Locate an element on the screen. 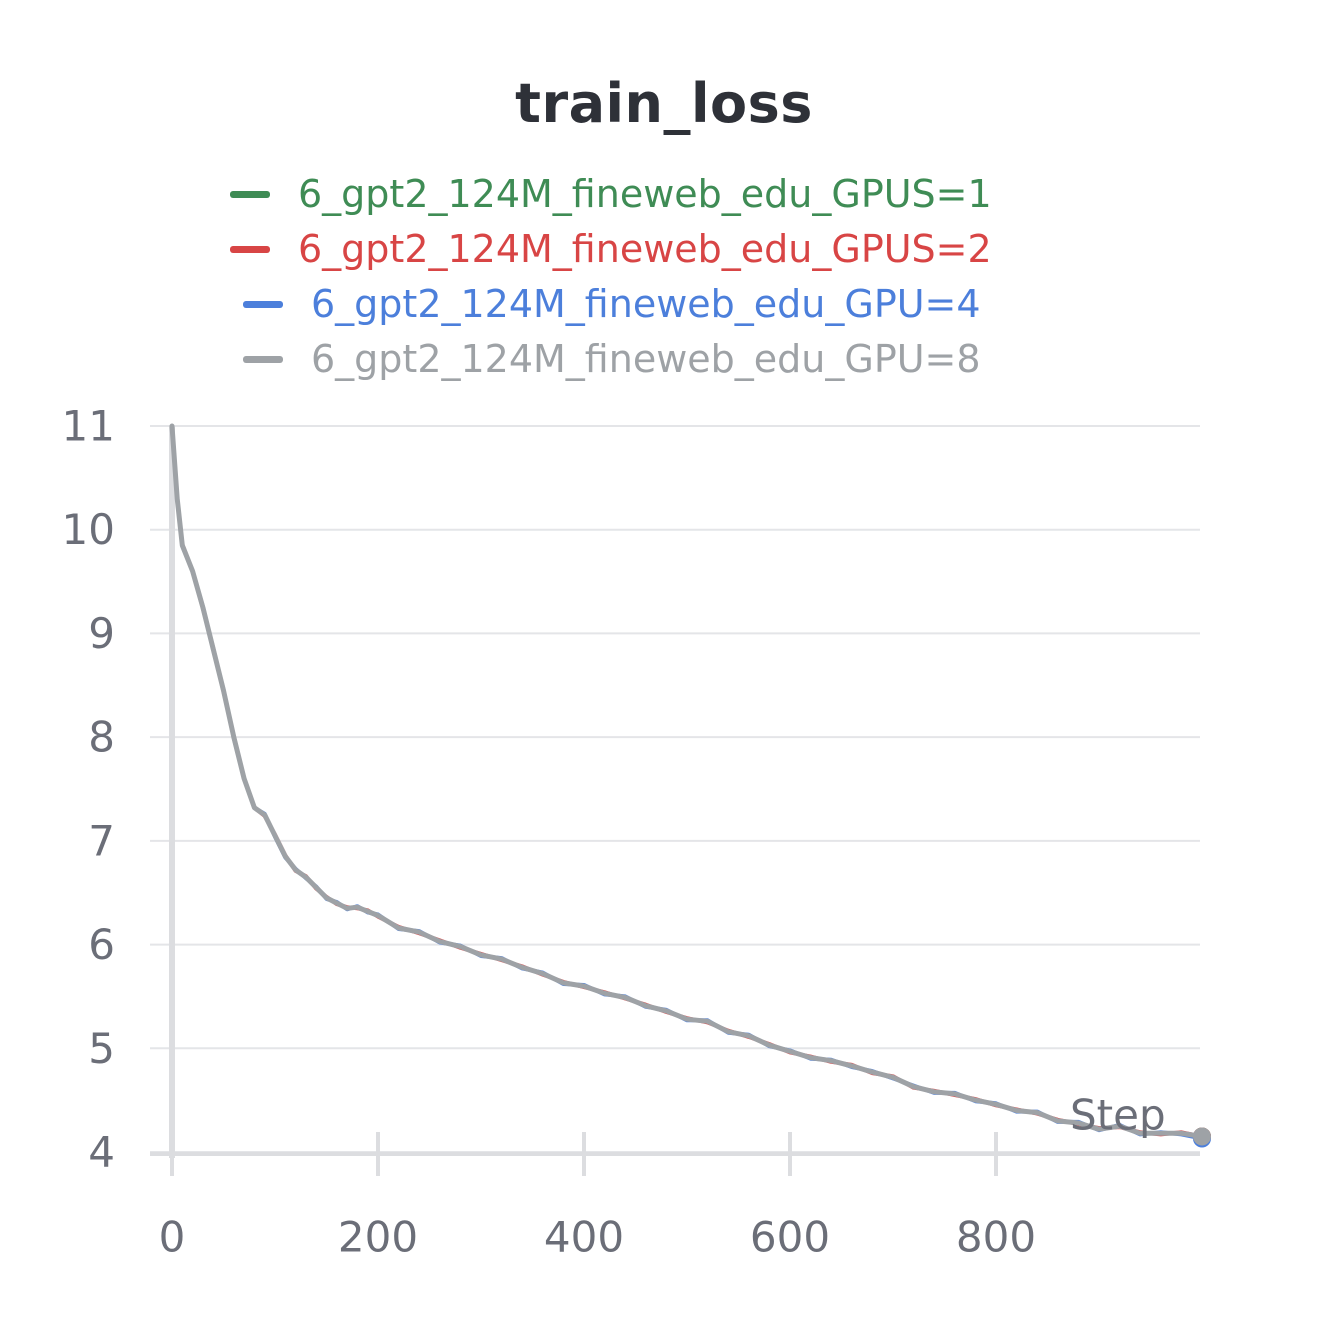 Image resolution: width=1328 pixels, height=1328 pixels. x-tick-label: 200 is located at coordinates (378, 1237).